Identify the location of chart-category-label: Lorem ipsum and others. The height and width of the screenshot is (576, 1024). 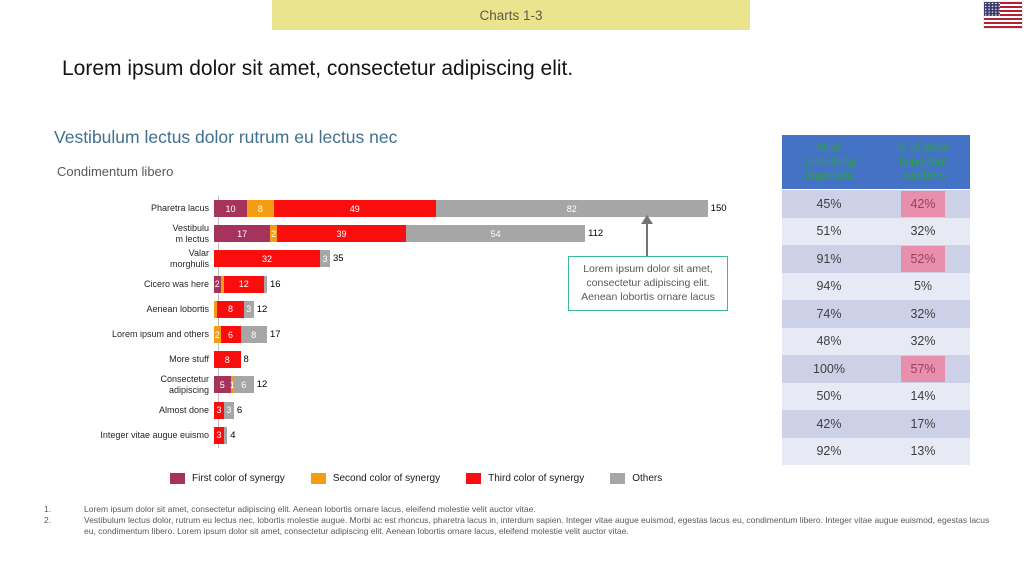
(160, 334).